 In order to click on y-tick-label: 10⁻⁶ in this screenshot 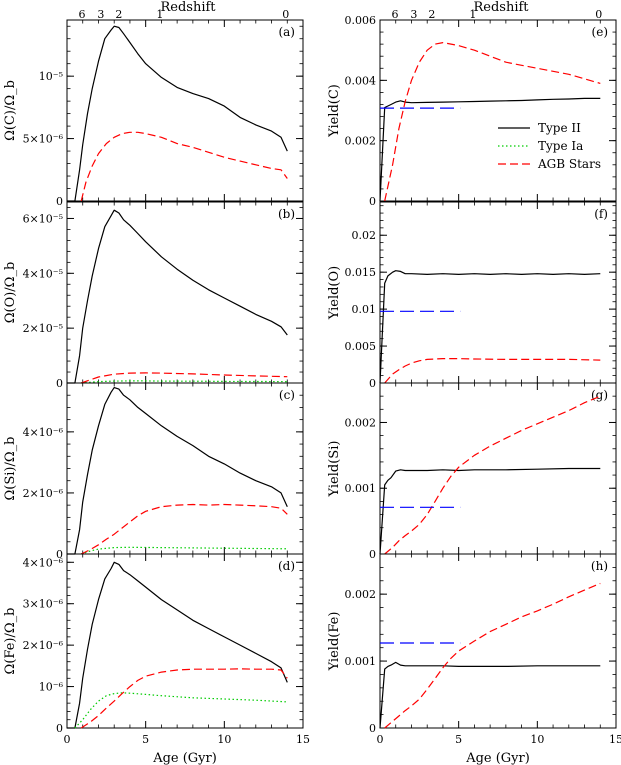, I will do `click(51, 687)`.